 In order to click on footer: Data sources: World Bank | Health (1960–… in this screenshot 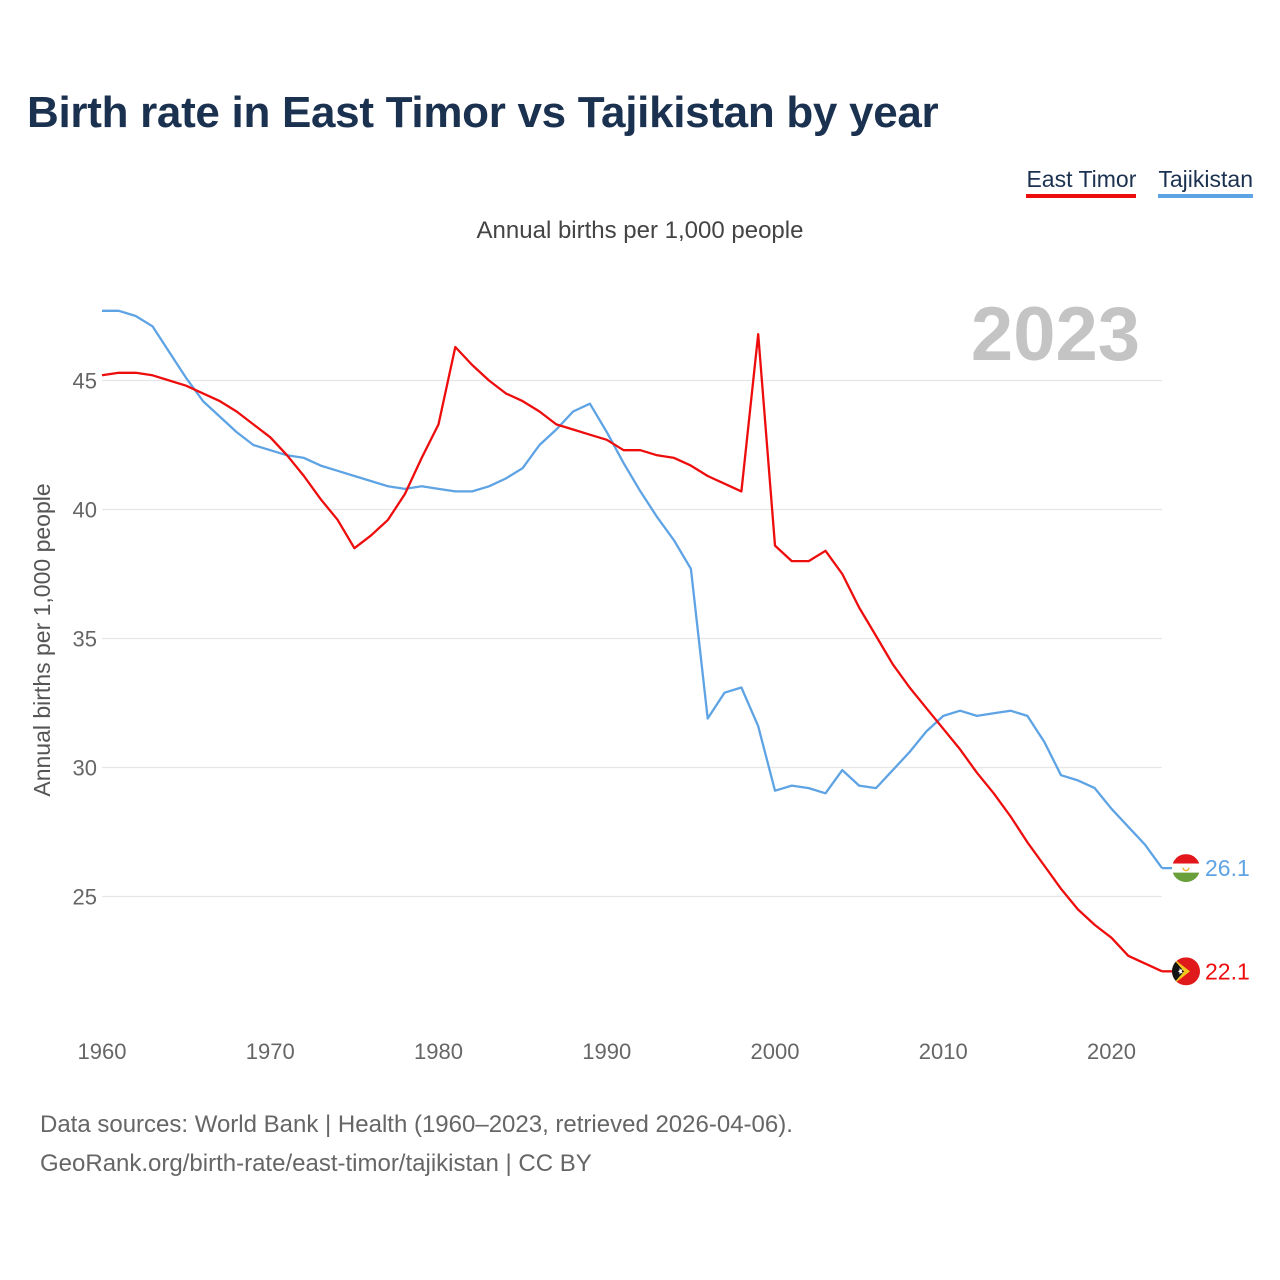, I will do `click(416, 1144)`.